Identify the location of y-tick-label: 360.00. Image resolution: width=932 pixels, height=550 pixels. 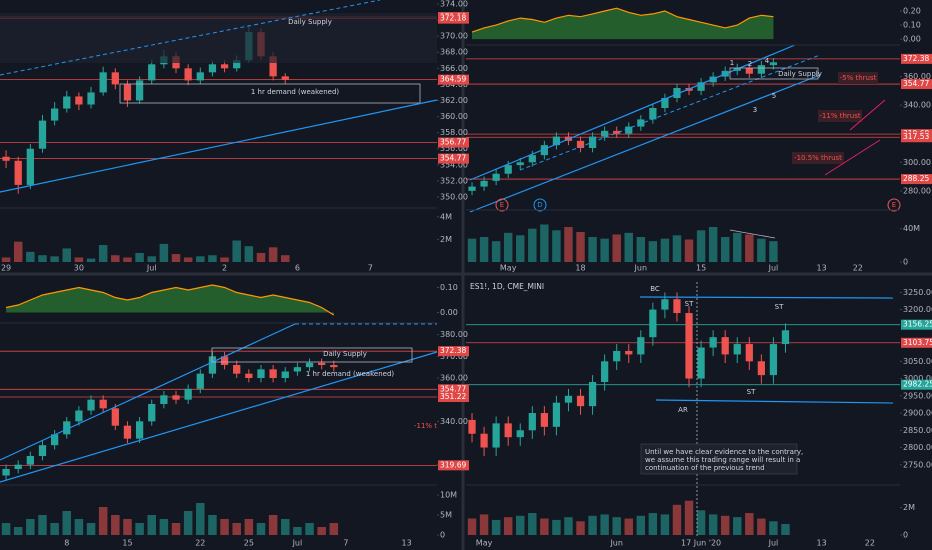
(454, 116).